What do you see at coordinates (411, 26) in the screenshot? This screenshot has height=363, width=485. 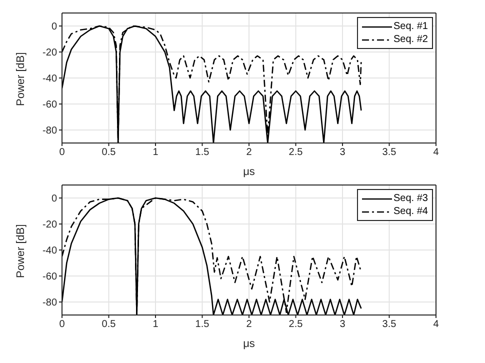 I see `legend-label: Seq. #1` at bounding box center [411, 26].